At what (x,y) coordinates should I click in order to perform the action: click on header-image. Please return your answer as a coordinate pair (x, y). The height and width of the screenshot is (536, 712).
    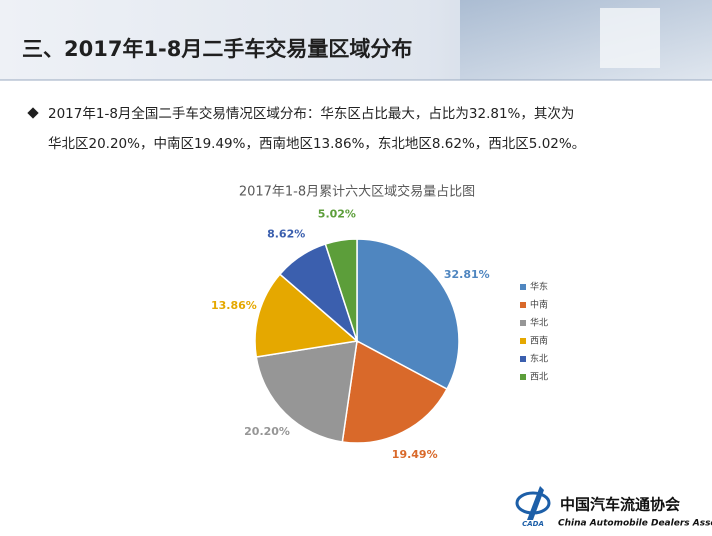
    Looking at the image, I should click on (586, 40).